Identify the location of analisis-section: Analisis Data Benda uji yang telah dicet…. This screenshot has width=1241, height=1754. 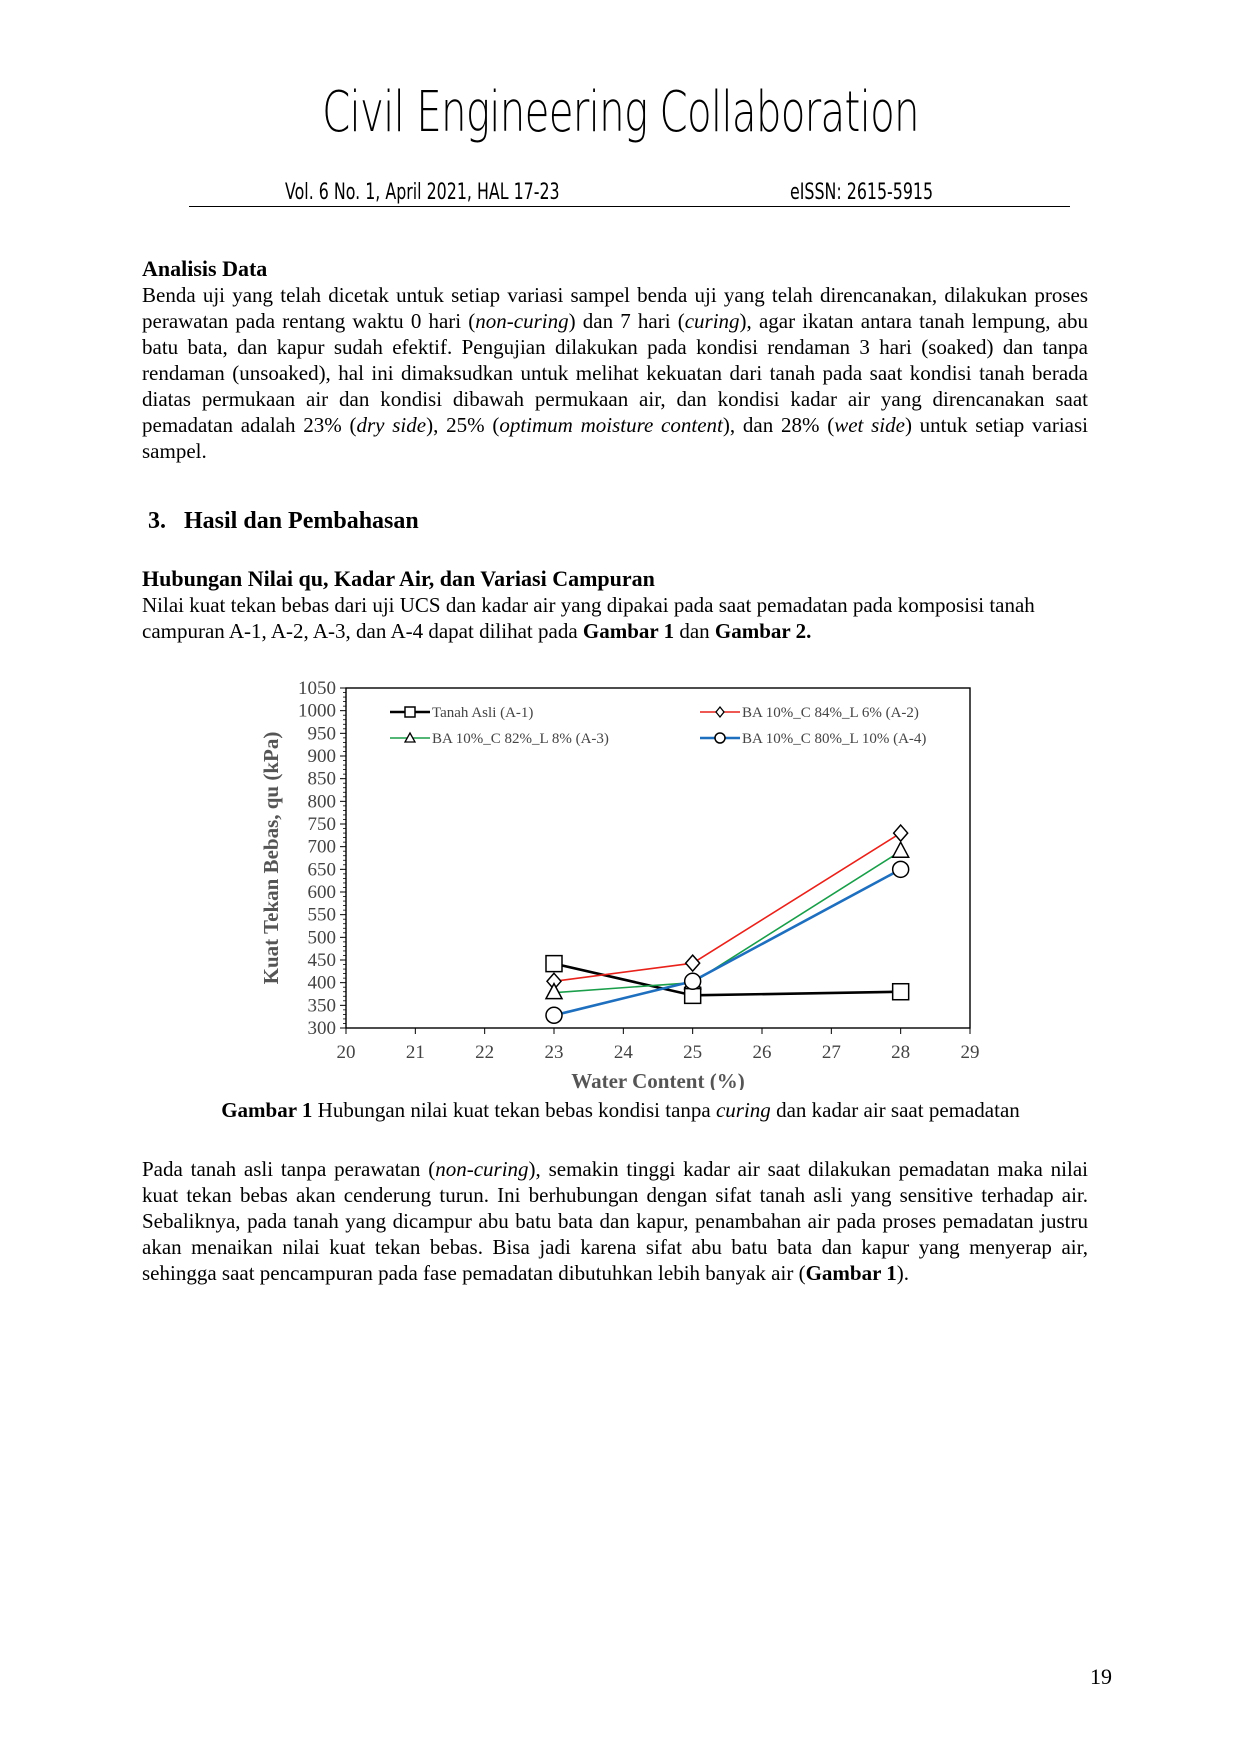
(615, 360).